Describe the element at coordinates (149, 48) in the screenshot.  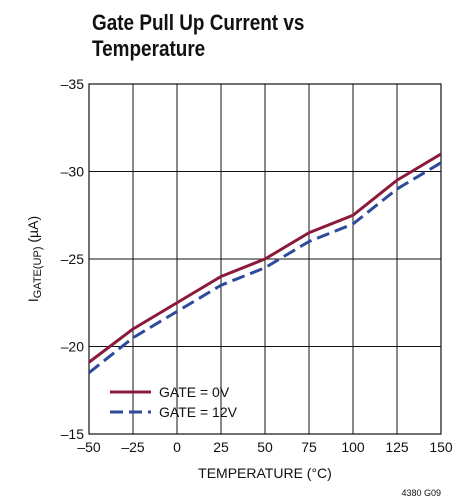
I see `chart-title-line-2: Temperature` at that location.